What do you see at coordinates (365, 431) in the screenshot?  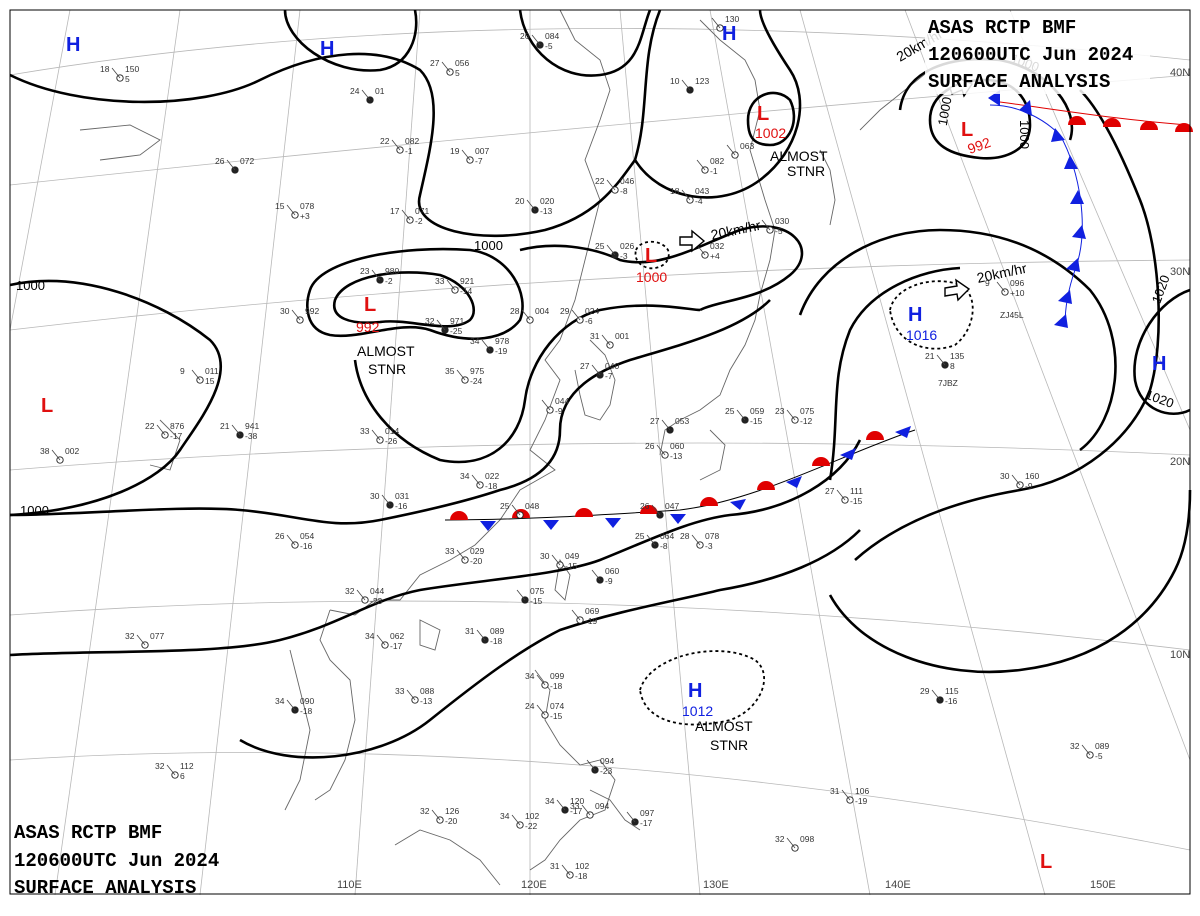 I see `station-temperature: 33` at bounding box center [365, 431].